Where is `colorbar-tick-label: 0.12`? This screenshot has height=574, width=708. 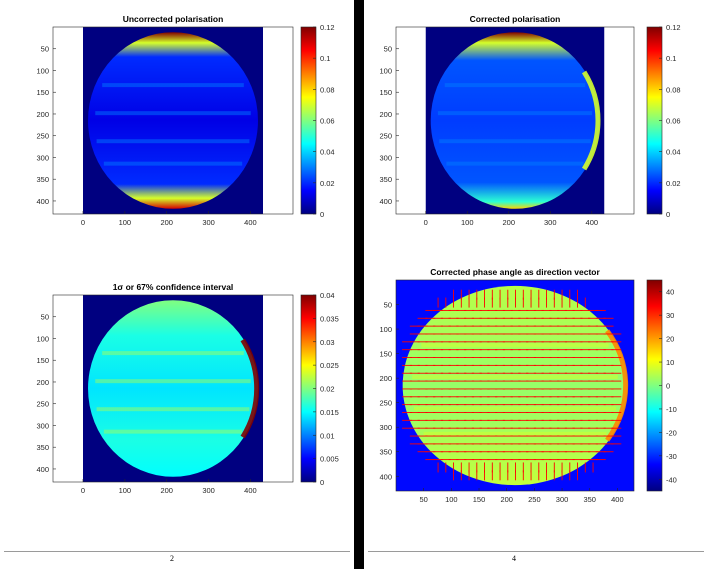
colorbar-tick-label: 0.12 is located at coordinates (673, 27).